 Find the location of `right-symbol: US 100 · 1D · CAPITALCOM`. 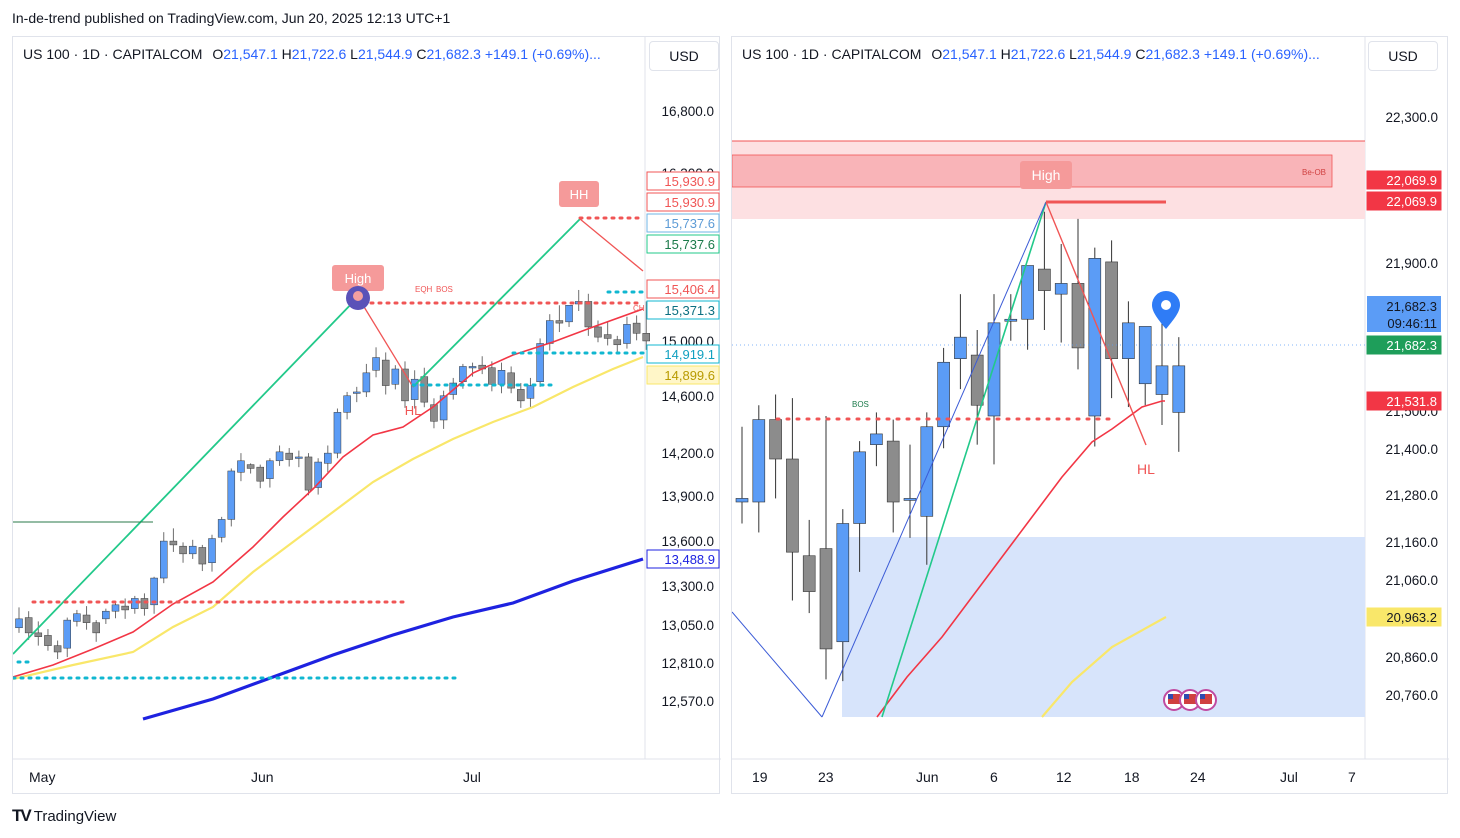

right-symbol: US 100 · 1D · CAPITALCOM is located at coordinates (832, 54).